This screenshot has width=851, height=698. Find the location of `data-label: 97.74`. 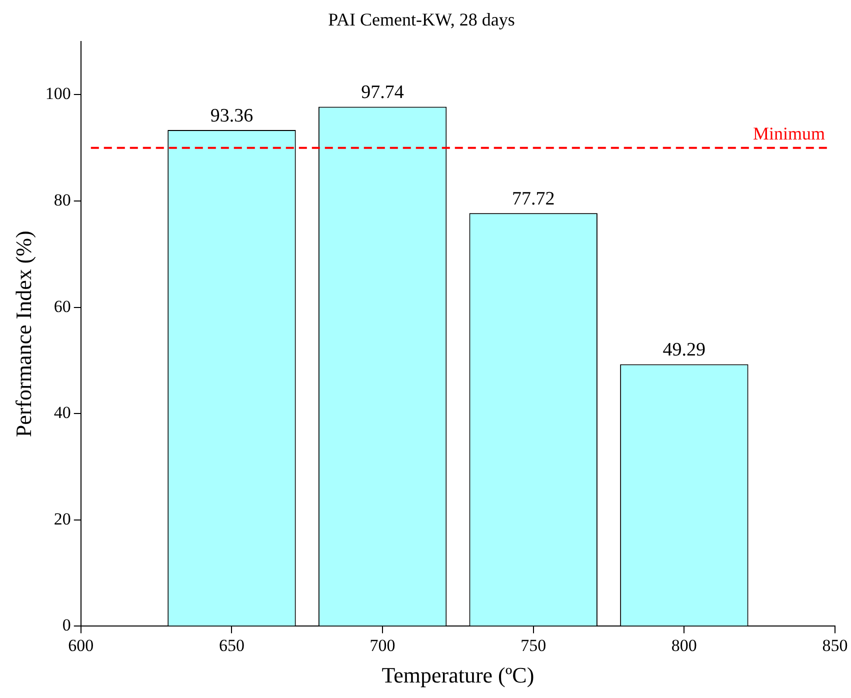

data-label: 97.74 is located at coordinates (382, 93).